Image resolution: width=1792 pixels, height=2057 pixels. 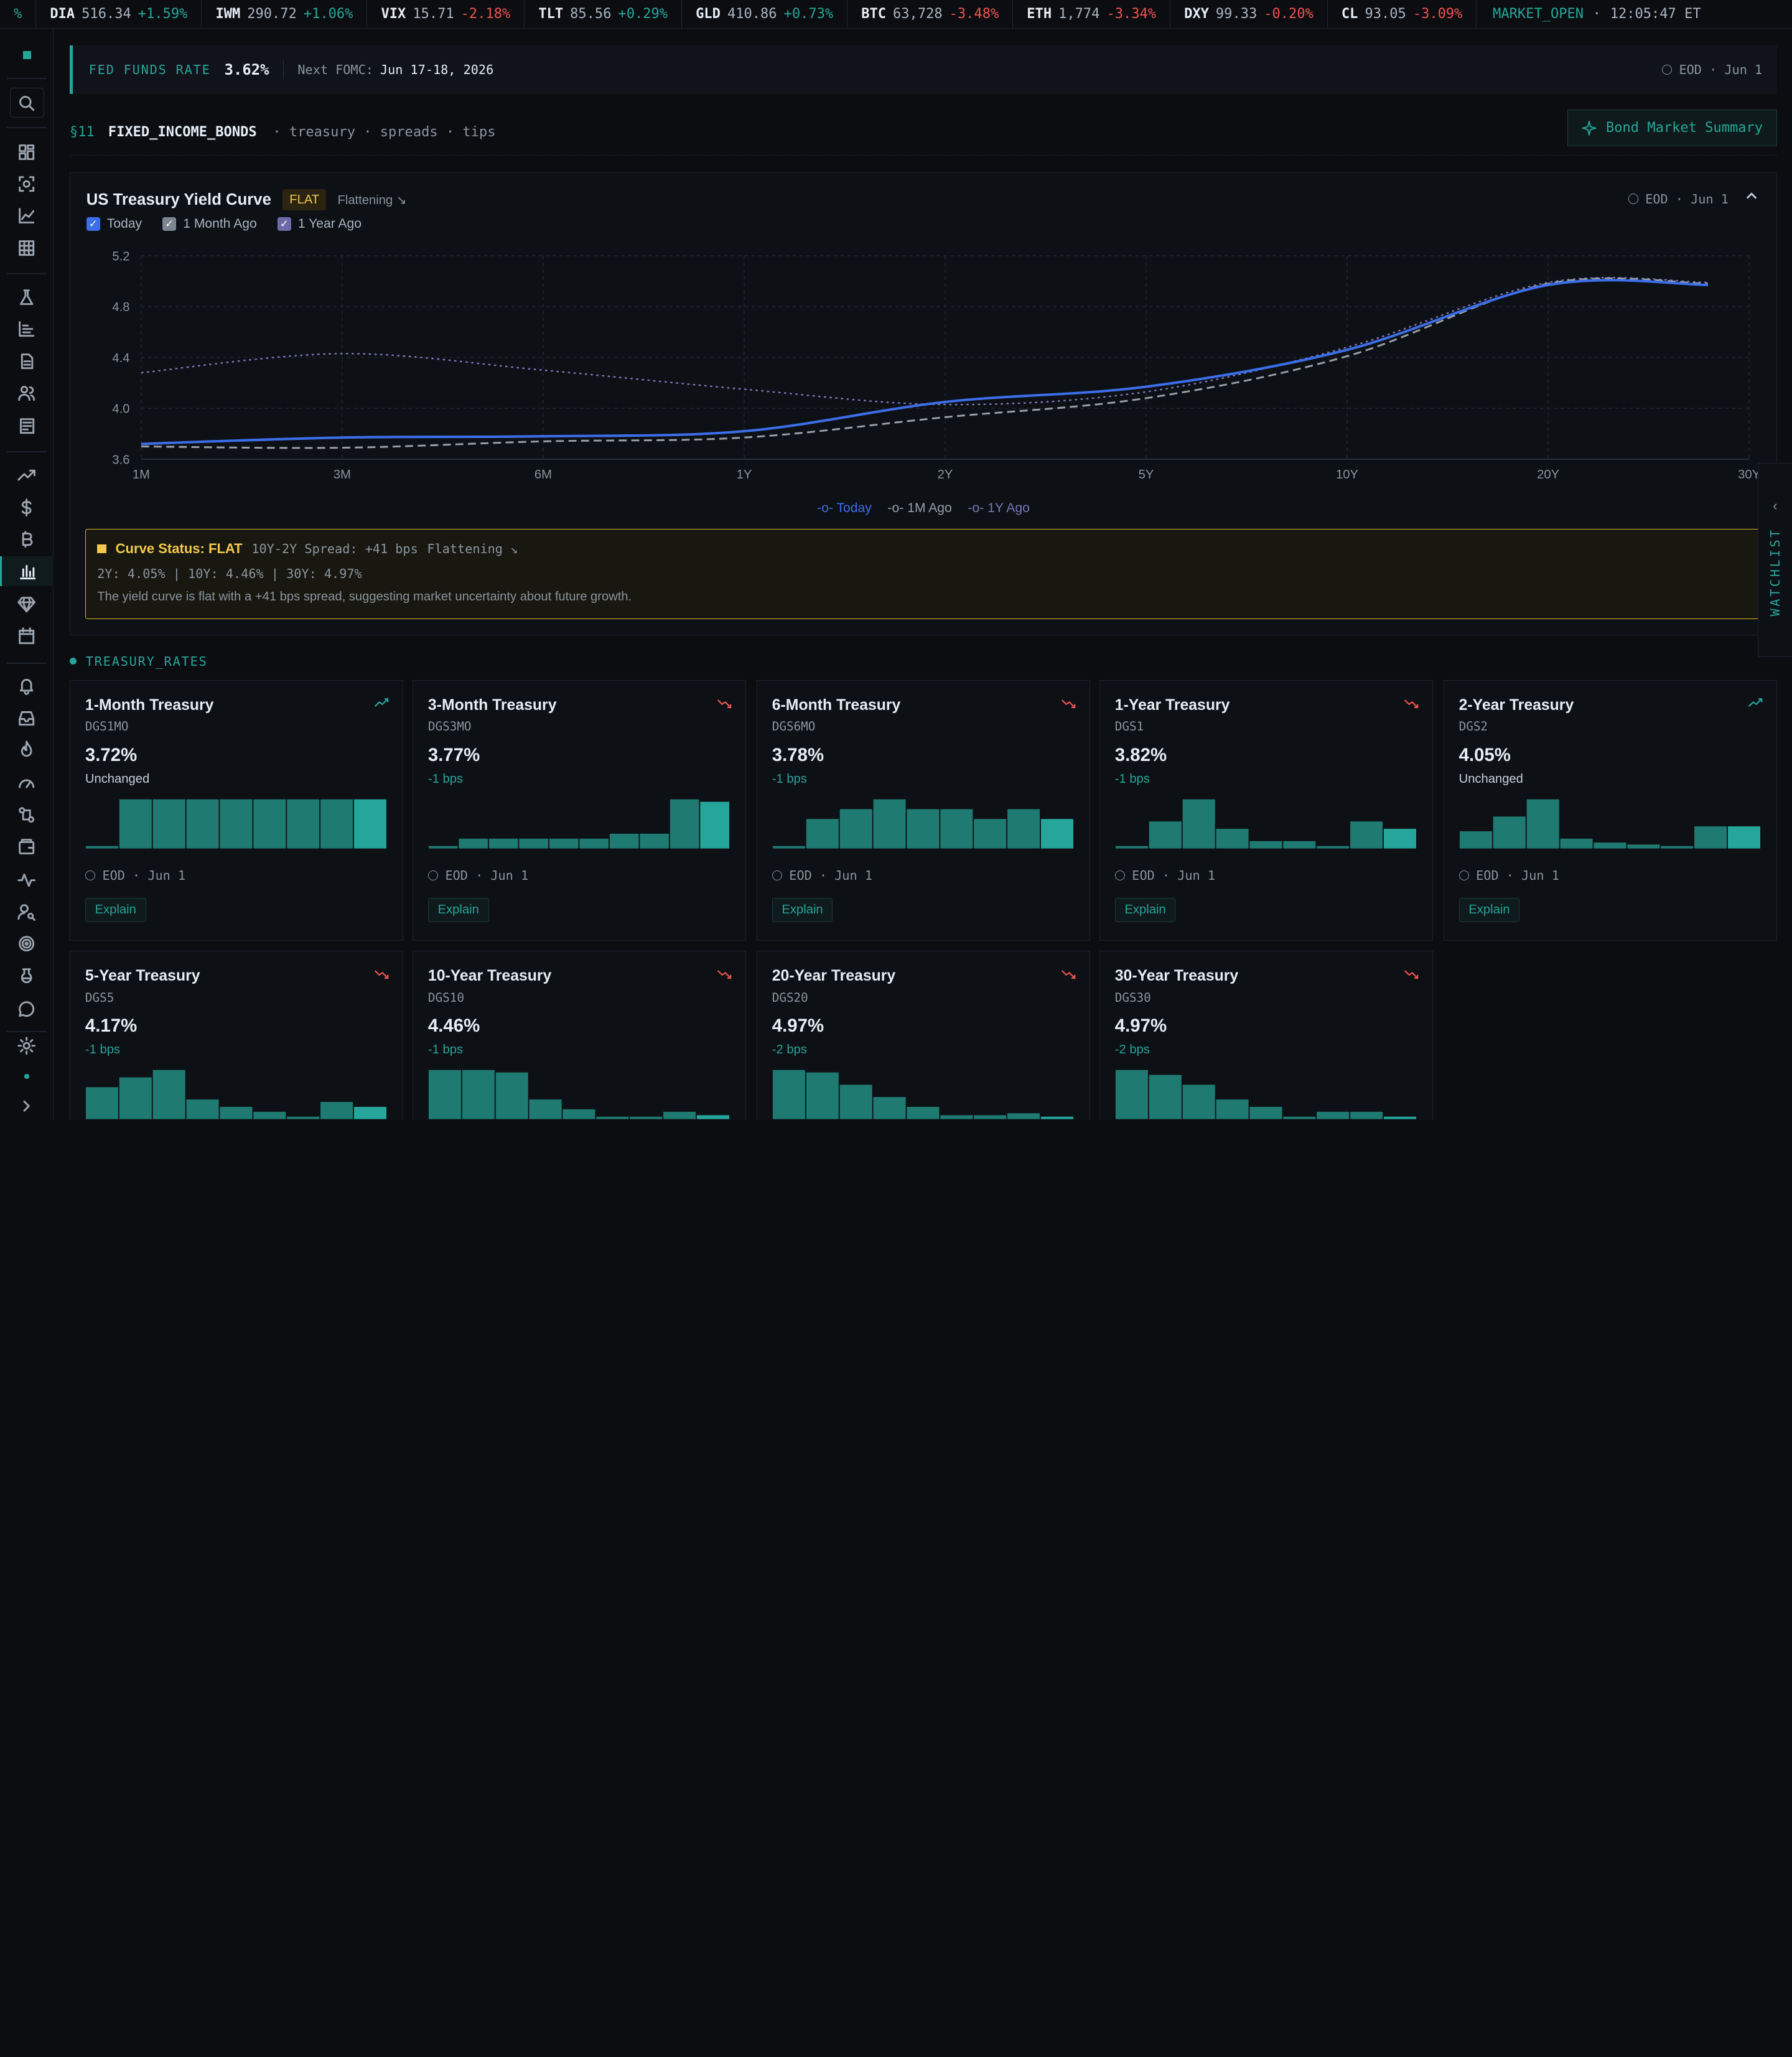 What do you see at coordinates (210, 224) in the screenshot?
I see `toggle-1-month-ago: ✓ 1 Month Ago` at bounding box center [210, 224].